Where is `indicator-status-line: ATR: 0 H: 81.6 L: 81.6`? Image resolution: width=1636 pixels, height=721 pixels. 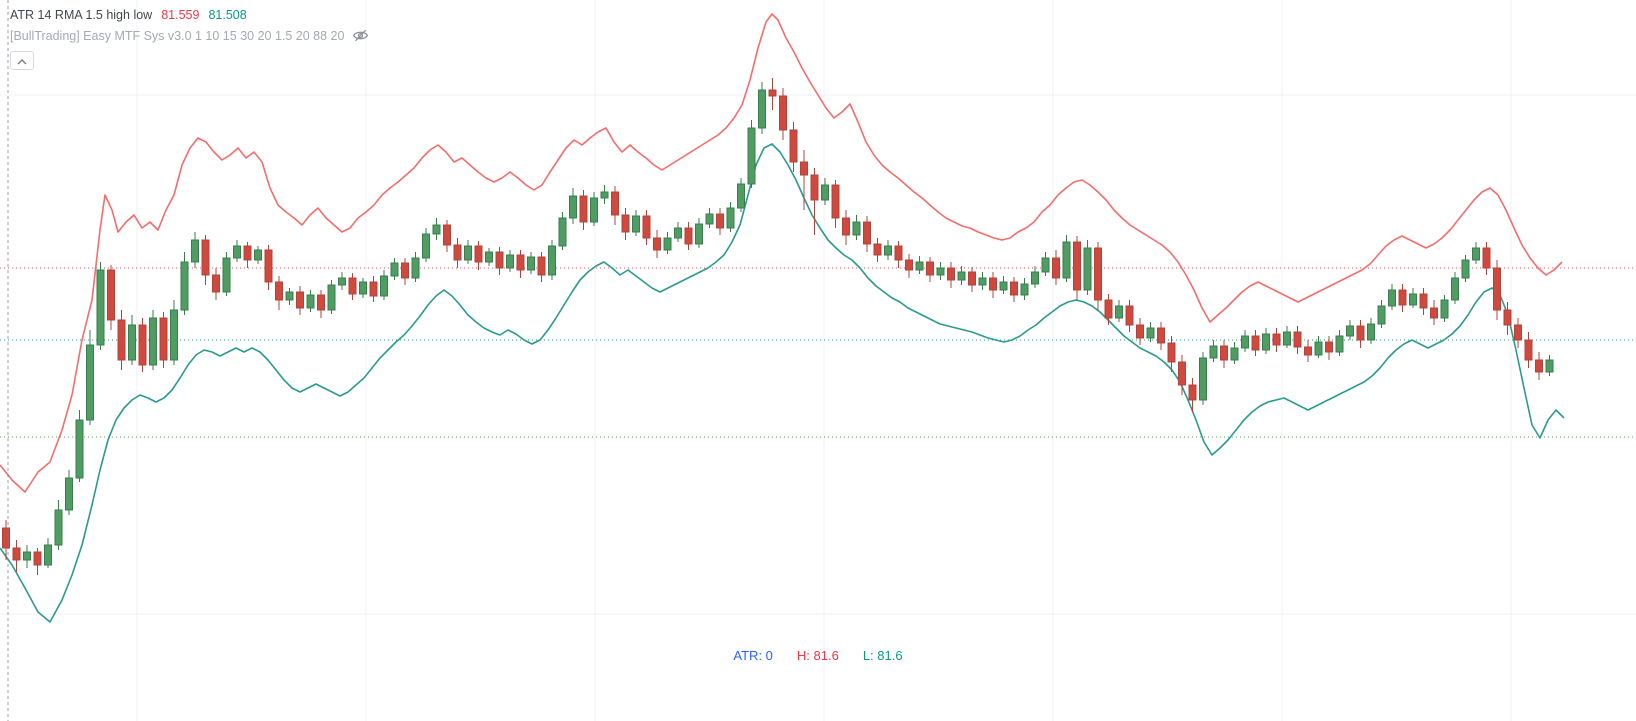
indicator-status-line: ATR: 0 H: 81.6 L: 81.6 is located at coordinates (818, 655).